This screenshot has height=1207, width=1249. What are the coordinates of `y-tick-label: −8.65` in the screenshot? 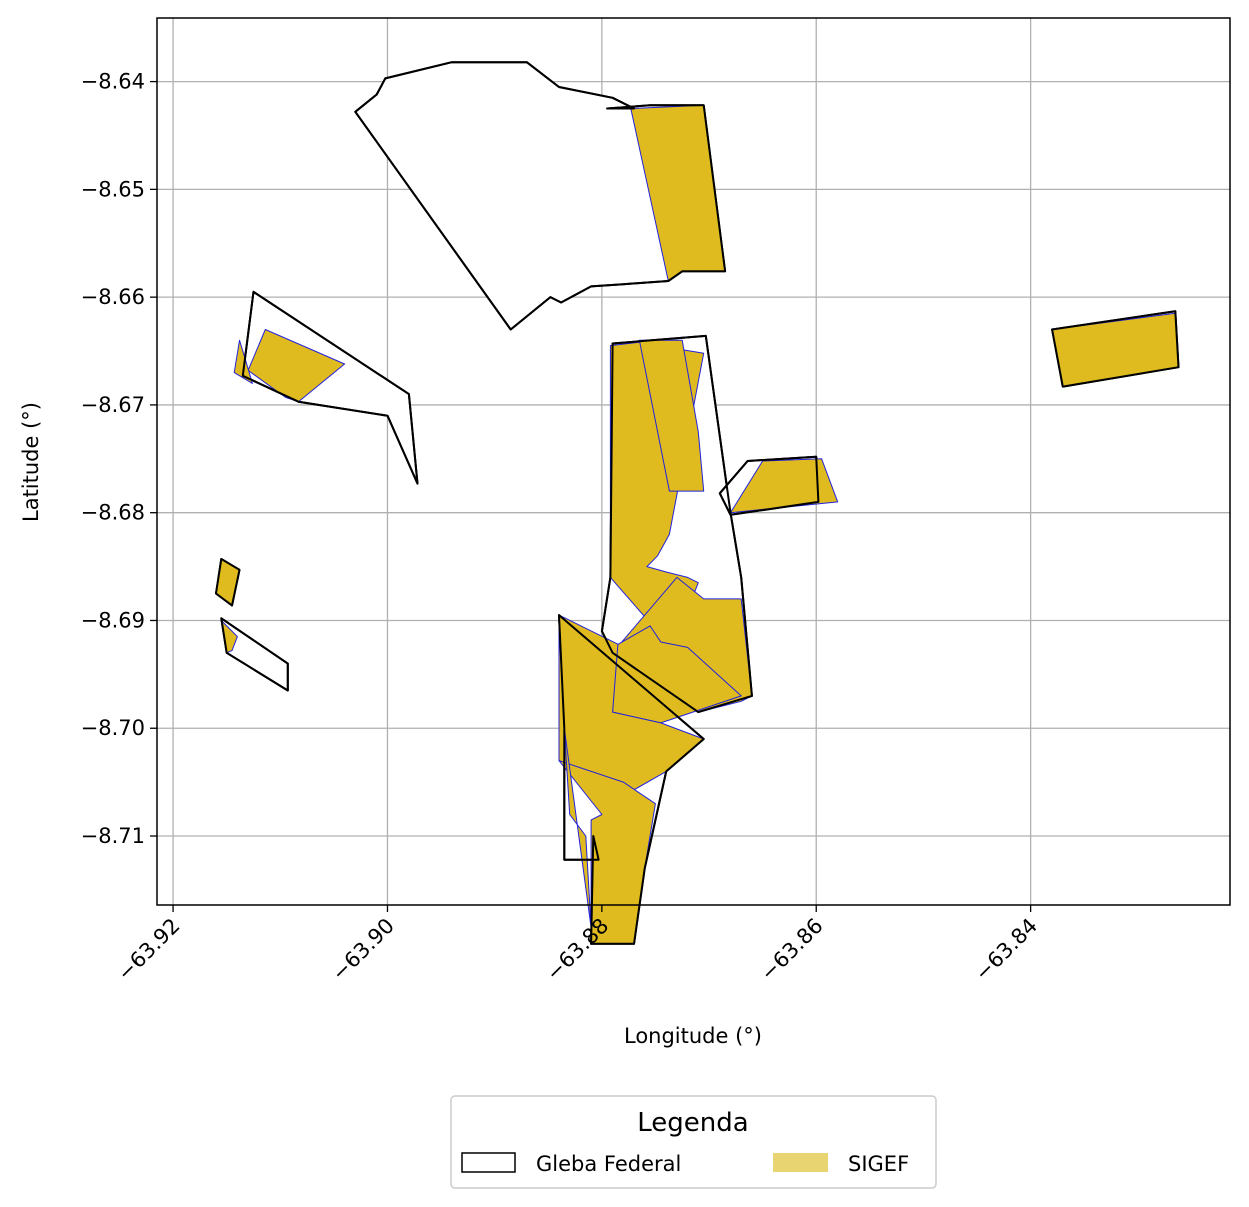 It's located at (113, 189).